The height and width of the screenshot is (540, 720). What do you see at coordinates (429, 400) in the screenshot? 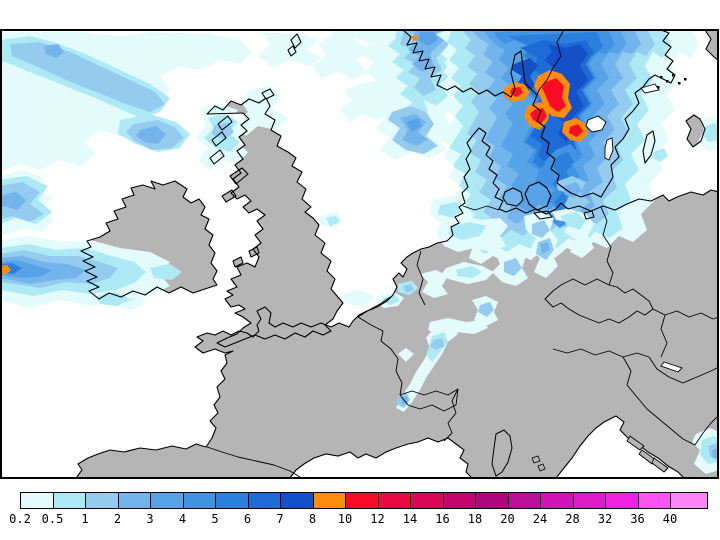
I see `border-switzerland-south` at bounding box center [429, 400].